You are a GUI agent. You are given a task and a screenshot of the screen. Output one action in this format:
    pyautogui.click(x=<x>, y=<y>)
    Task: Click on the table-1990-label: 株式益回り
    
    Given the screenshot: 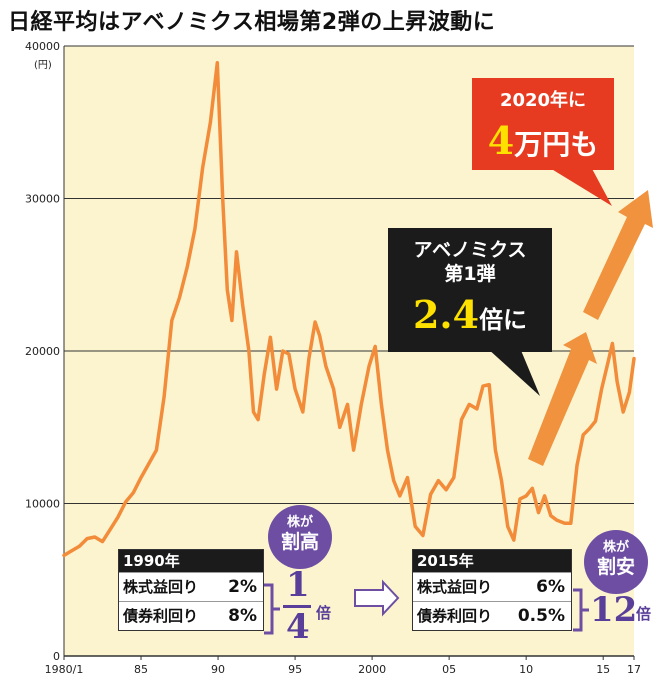 What is the action you would take?
    pyautogui.click(x=161, y=587)
    